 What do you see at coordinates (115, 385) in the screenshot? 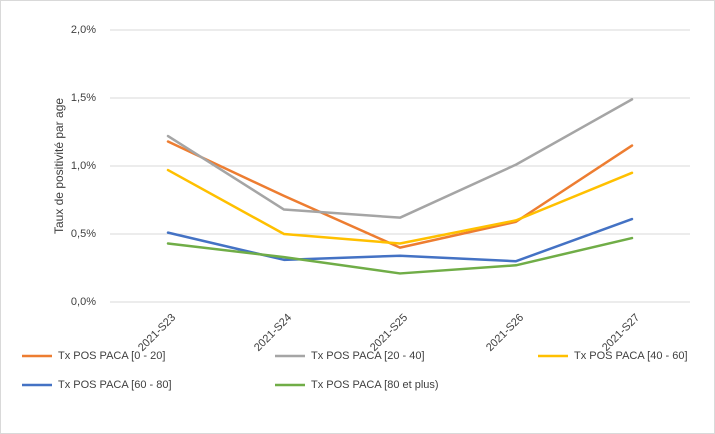
I see `legend-label: Tx POS PACA [60 - 80]` at bounding box center [115, 385].